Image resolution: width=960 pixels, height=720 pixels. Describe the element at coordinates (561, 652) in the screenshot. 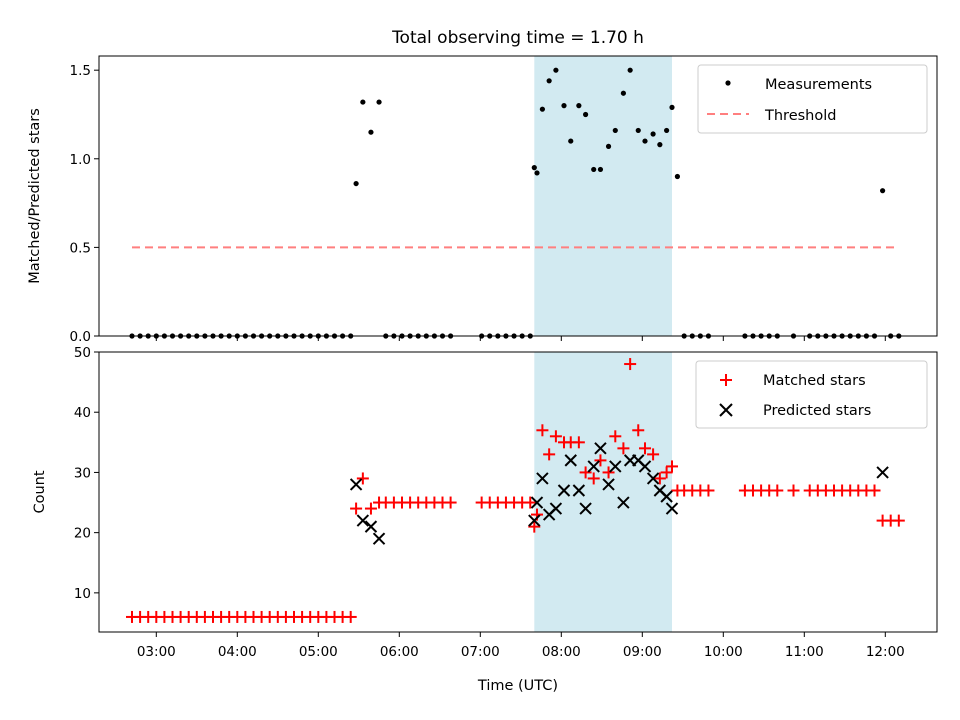

I see `bottom-xtick-label: 08:00` at that location.